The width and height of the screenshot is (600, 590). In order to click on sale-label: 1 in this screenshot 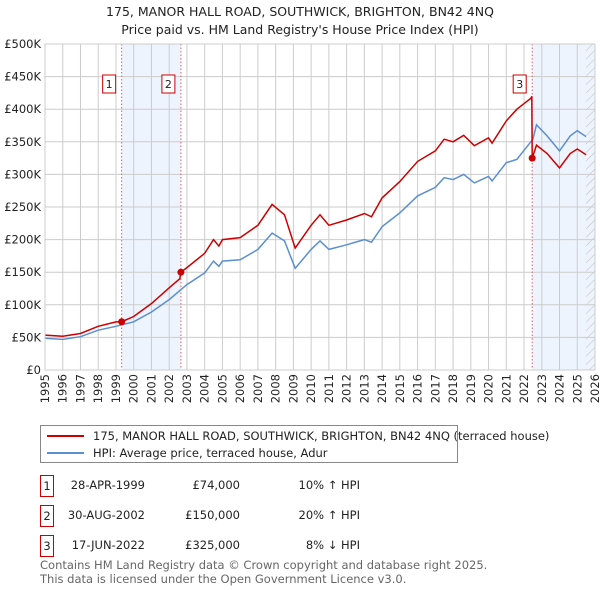, I will do `click(109, 84)`.